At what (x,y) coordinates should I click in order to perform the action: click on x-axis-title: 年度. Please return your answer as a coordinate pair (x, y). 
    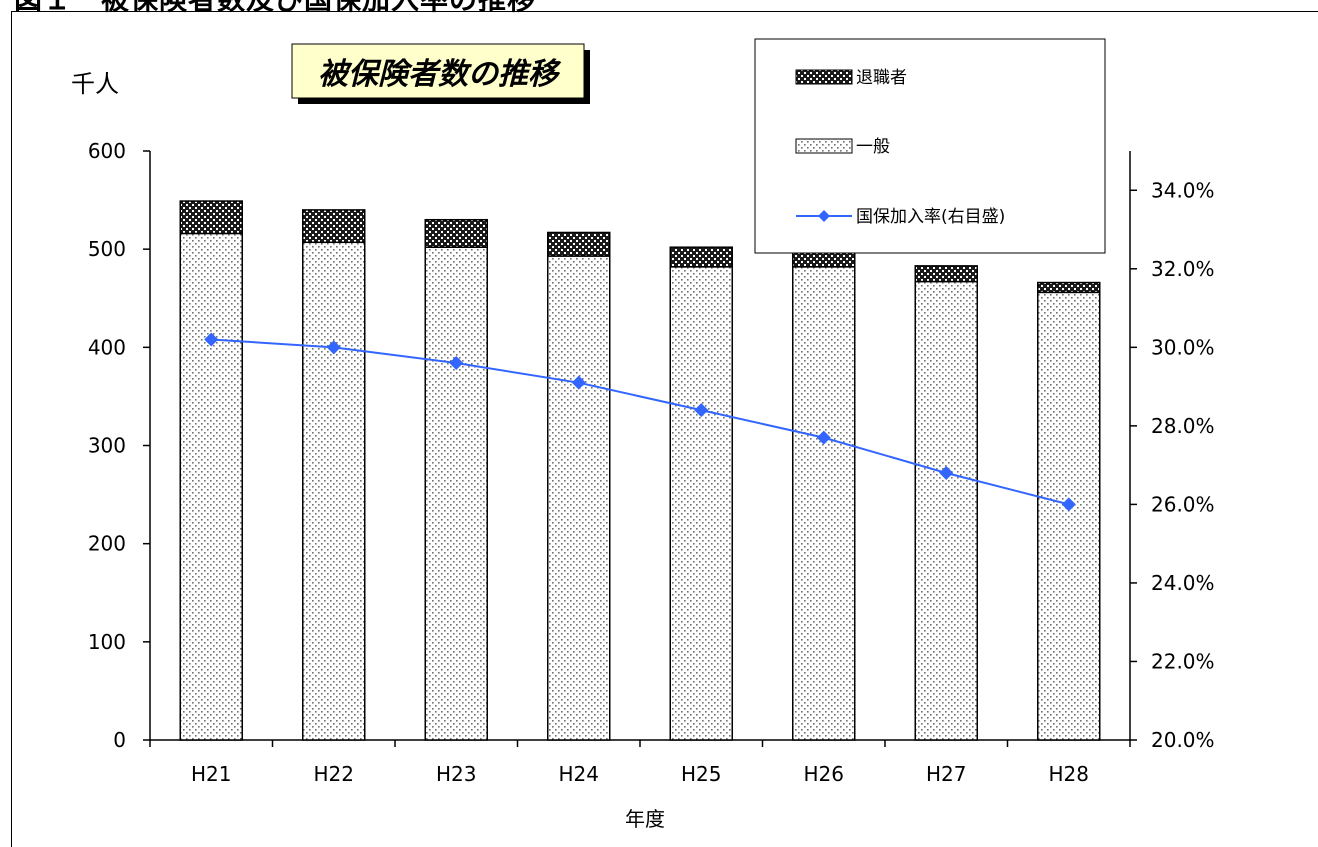
    Looking at the image, I should click on (645, 819).